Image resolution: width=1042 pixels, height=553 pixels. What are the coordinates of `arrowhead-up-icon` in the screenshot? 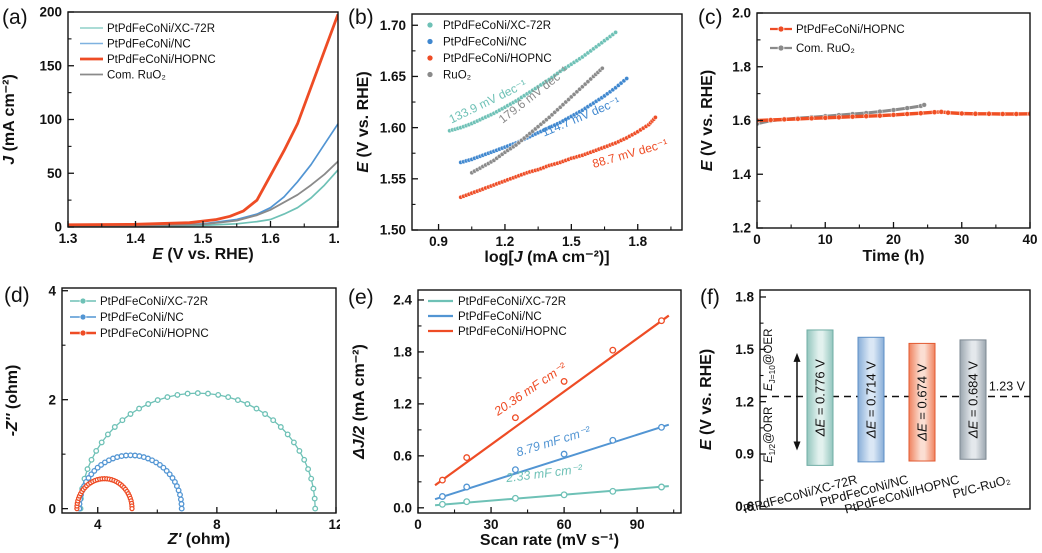 It's located at (797, 357).